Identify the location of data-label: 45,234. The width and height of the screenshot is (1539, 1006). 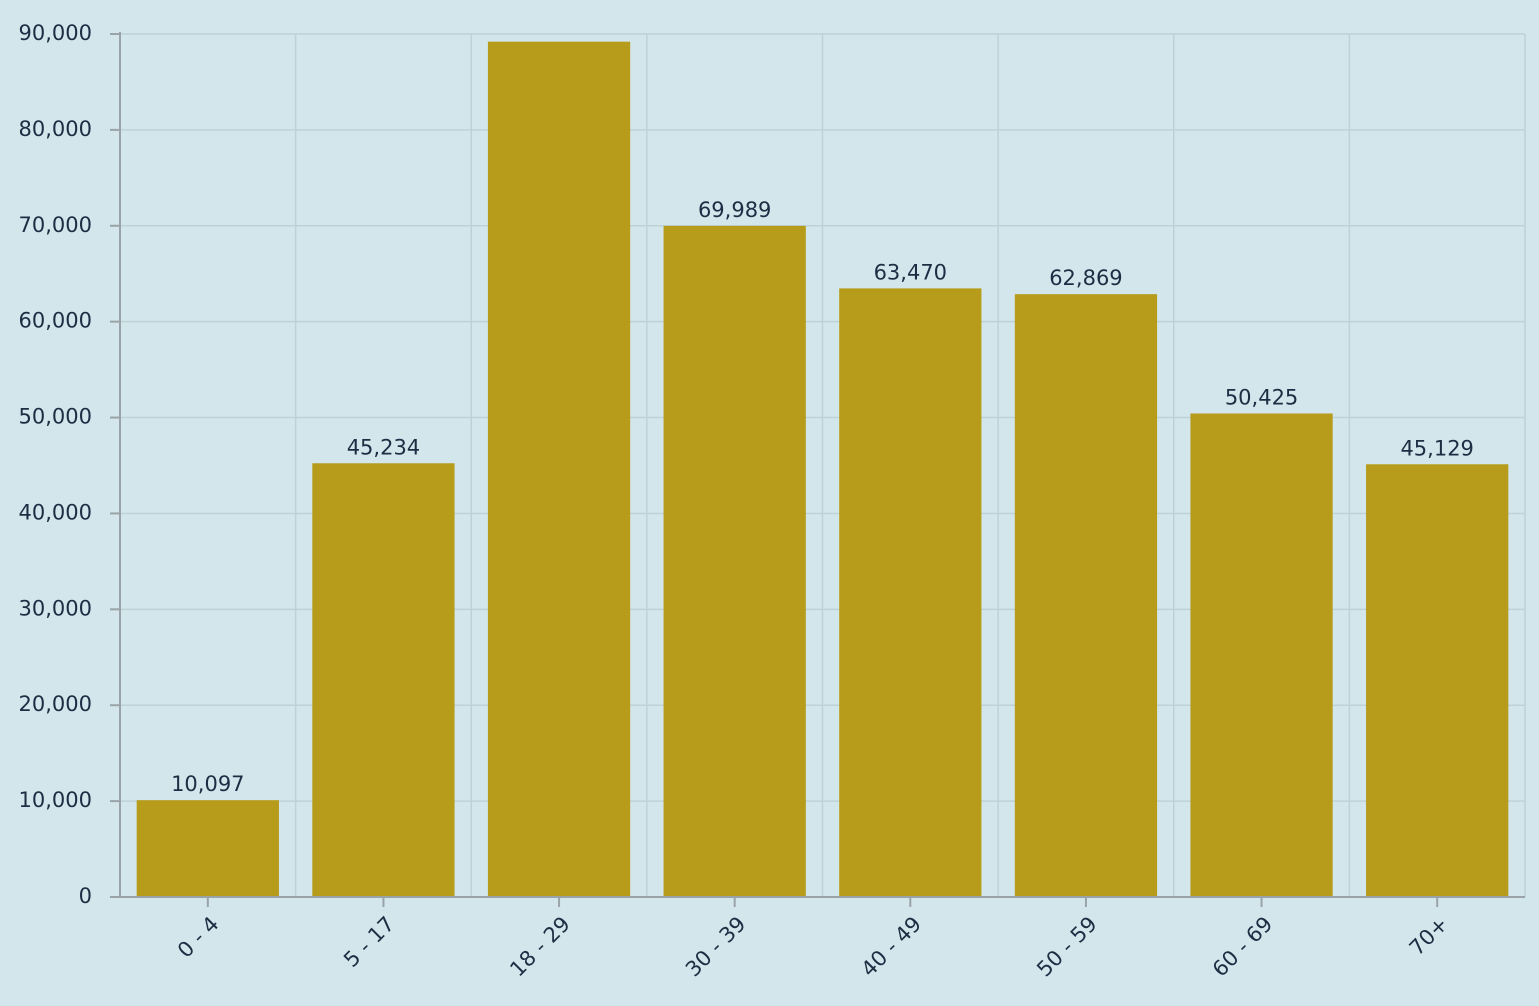
(383, 447).